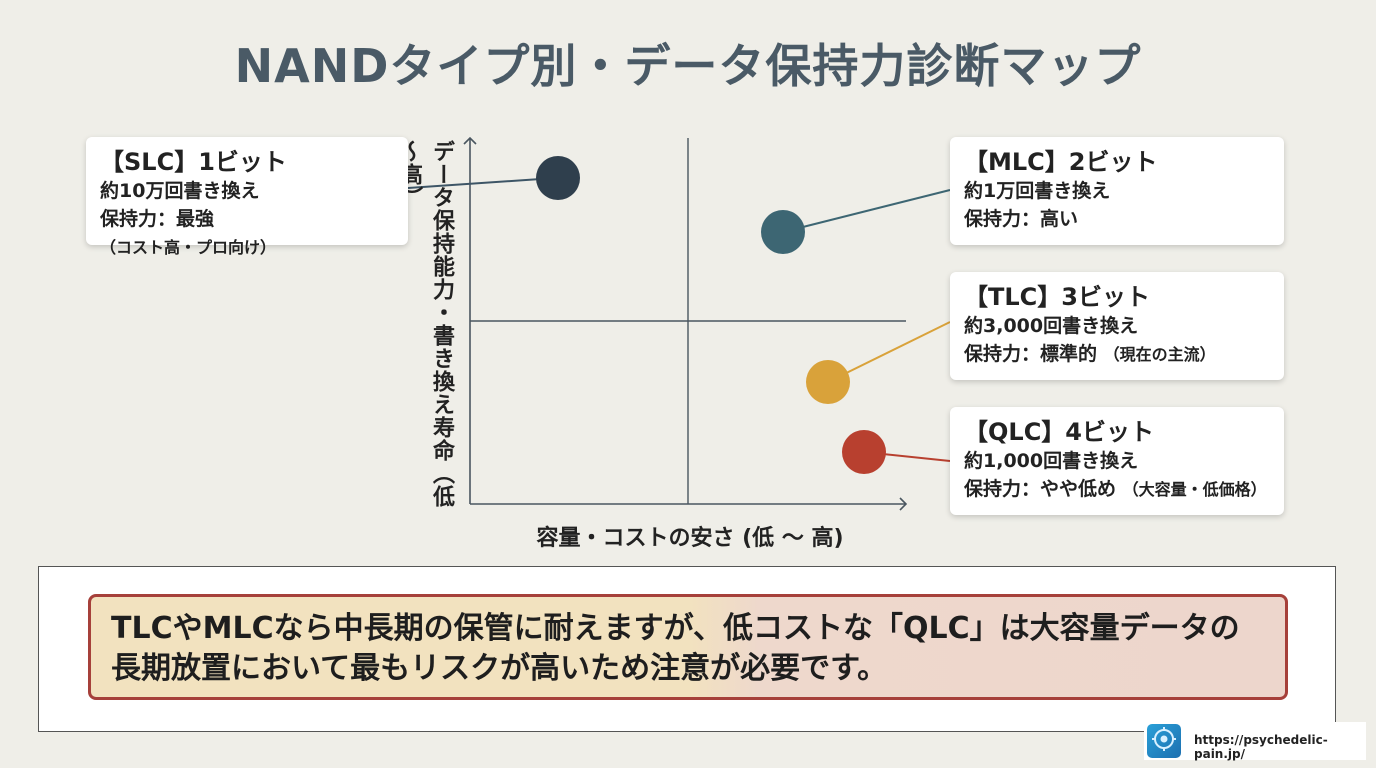 The height and width of the screenshot is (768, 1376). What do you see at coordinates (1037, 191) in the screenshot?
I see `card-mlc-endurance: 約1万回書き換え` at bounding box center [1037, 191].